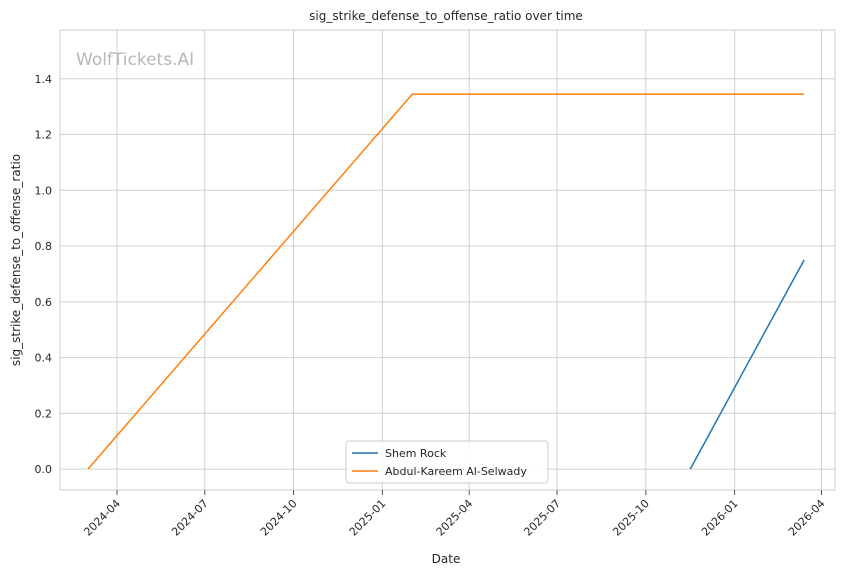 Image resolution: width=844 pixels, height=575 pixels. I want to click on series-line-shem-rock, so click(747, 364).